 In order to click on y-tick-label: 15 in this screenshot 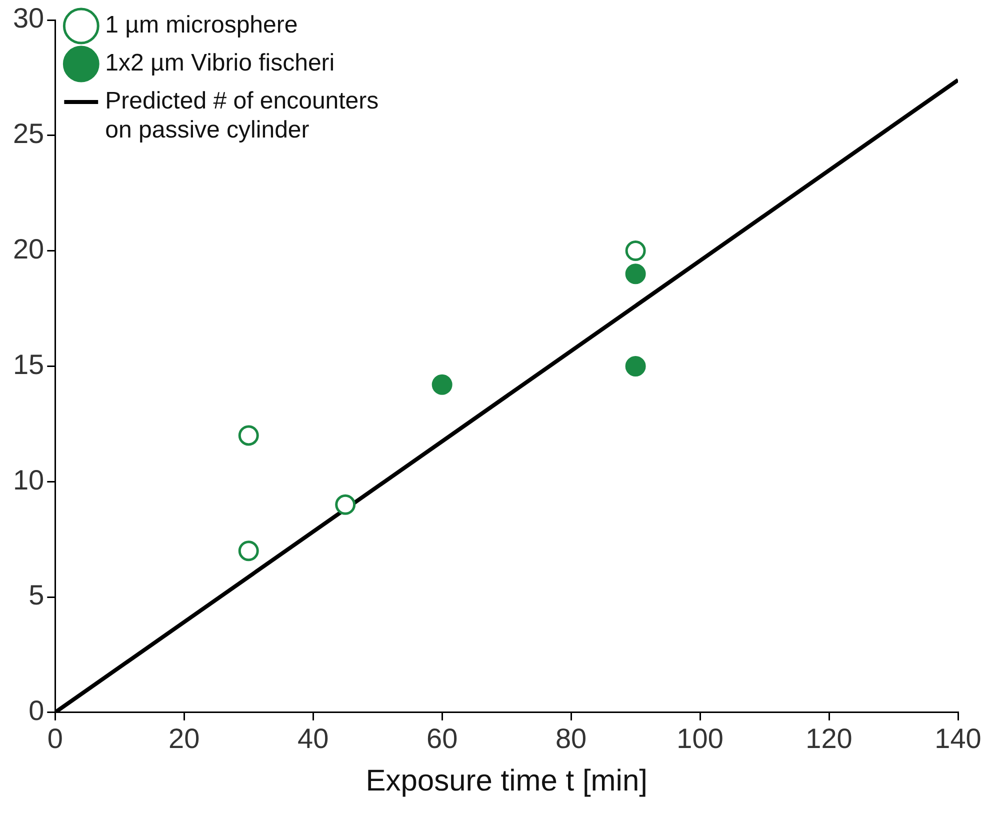, I will do `click(28, 364)`.